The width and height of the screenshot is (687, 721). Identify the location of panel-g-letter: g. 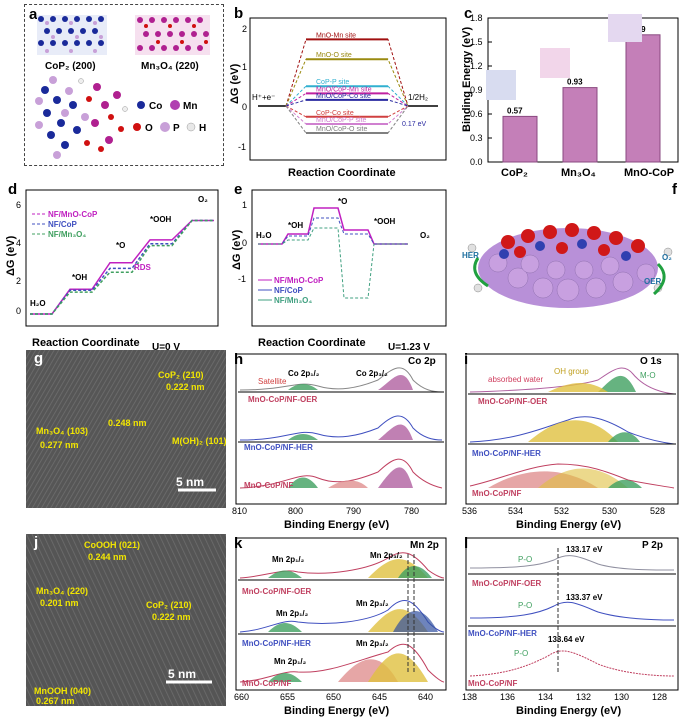
(39, 358).